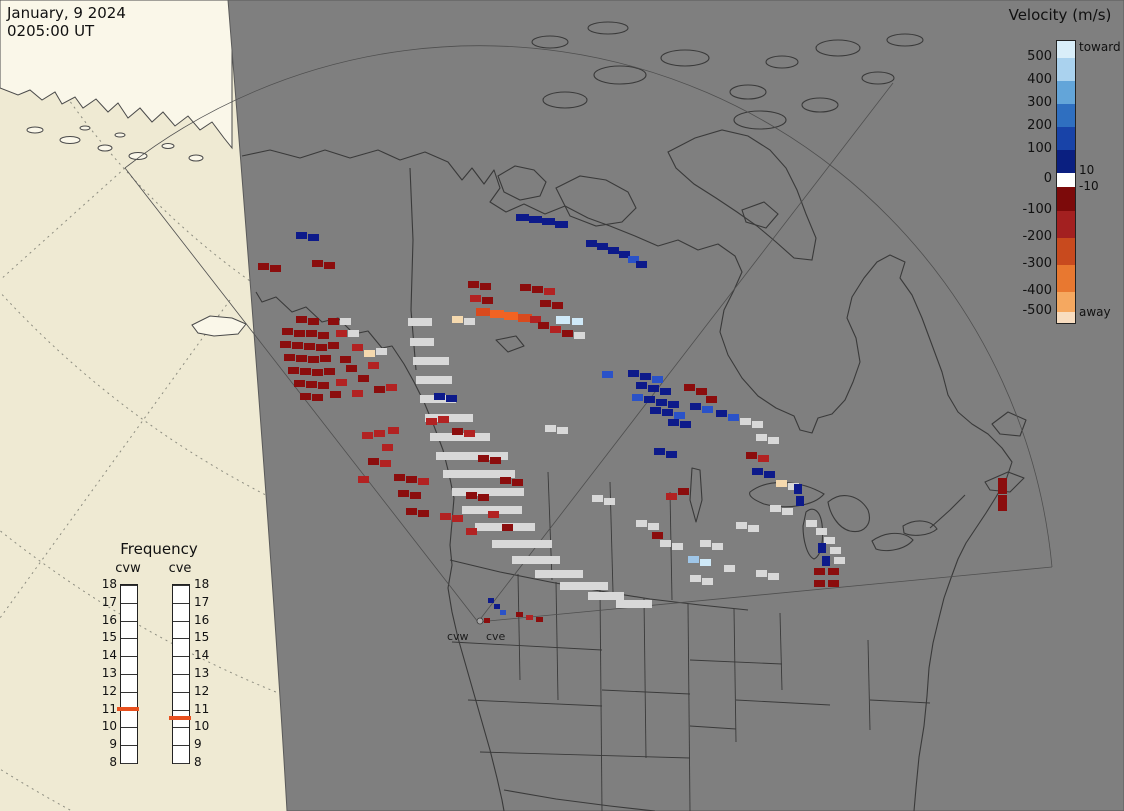 Image resolution: width=1124 pixels, height=811 pixels. Describe the element at coordinates (202, 619) in the screenshot. I see `frequency-tick-label: 16` at that location.